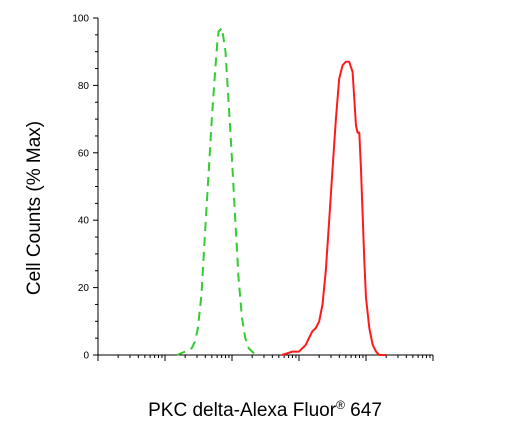  I want to click on y-tick-label: 100, so click(80, 19).